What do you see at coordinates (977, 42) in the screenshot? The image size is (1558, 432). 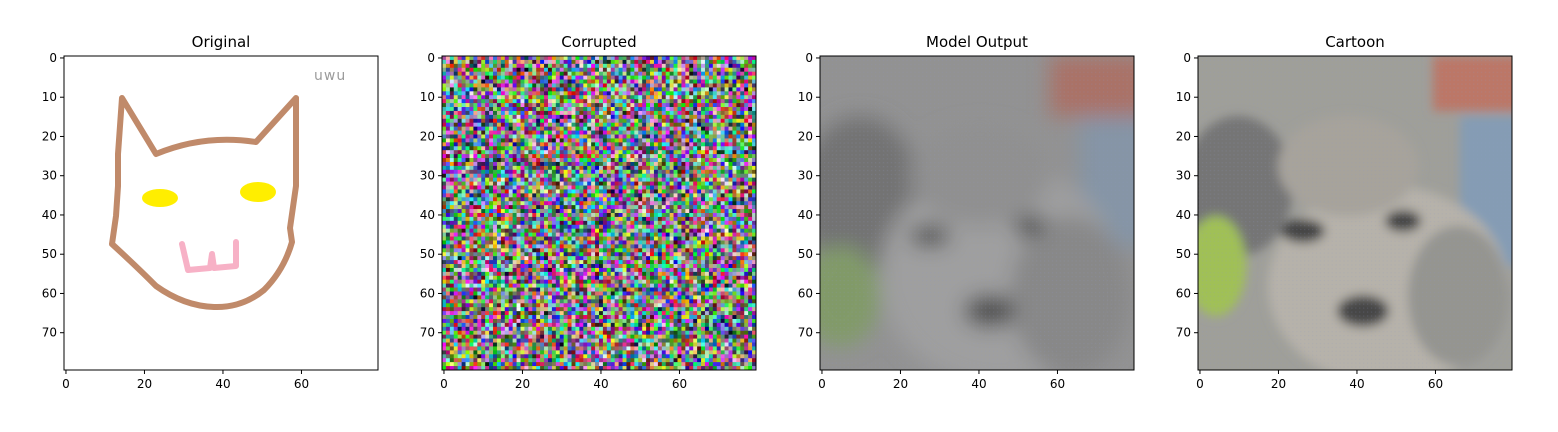 I see `panel-title: Model Output` at bounding box center [977, 42].